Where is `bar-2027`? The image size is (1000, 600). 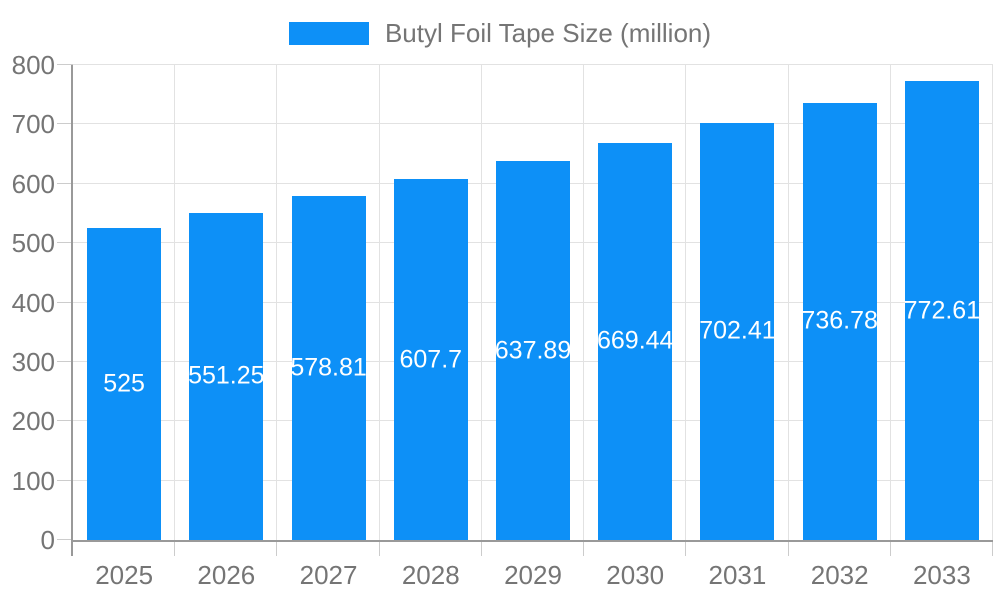 bar-2027 is located at coordinates (328, 368).